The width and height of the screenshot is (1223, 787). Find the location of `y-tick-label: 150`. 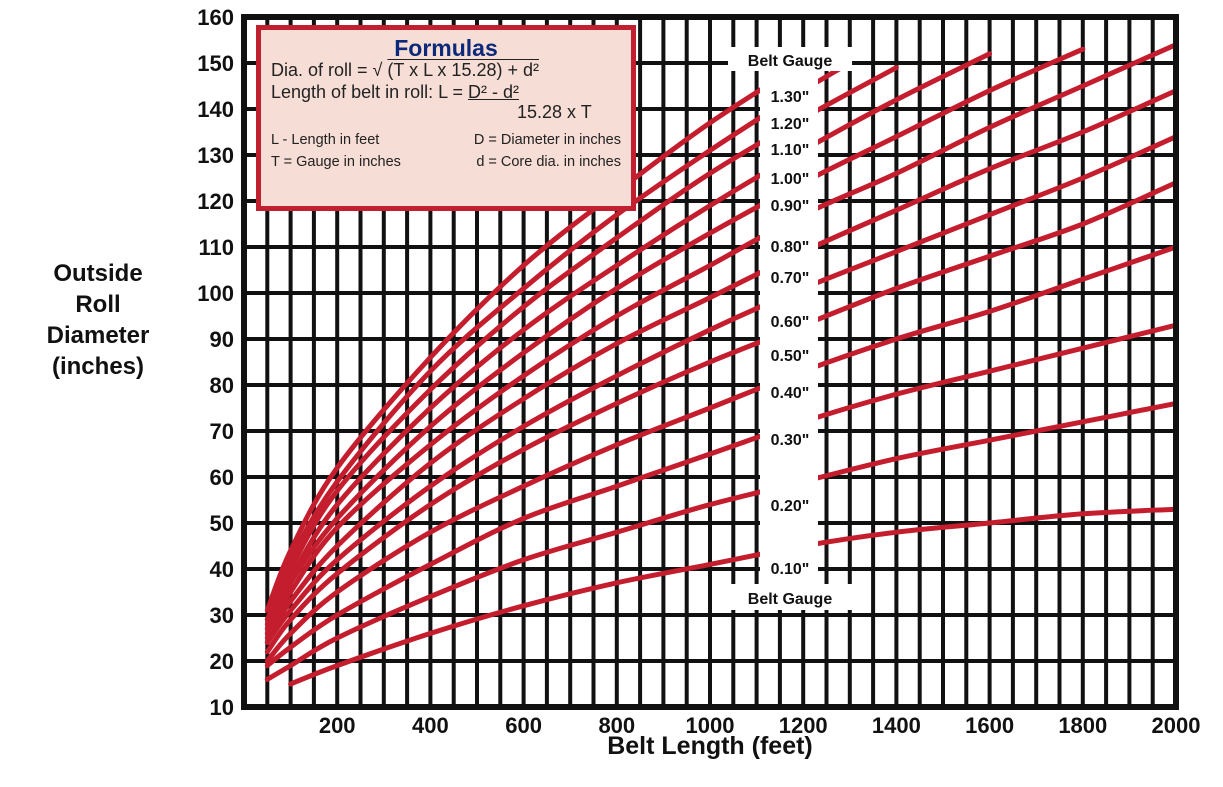

y-tick-label: 150 is located at coordinates (215, 63).